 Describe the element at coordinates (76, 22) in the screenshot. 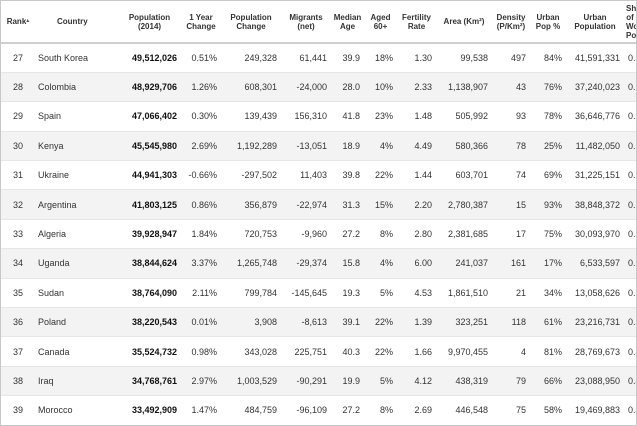

I see `header-country: Country` at that location.